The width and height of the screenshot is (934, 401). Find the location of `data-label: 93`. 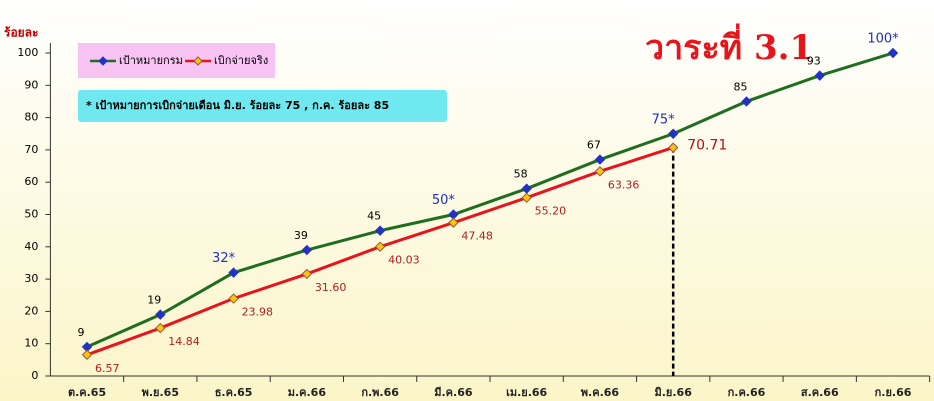

data-label: 93 is located at coordinates (814, 61).